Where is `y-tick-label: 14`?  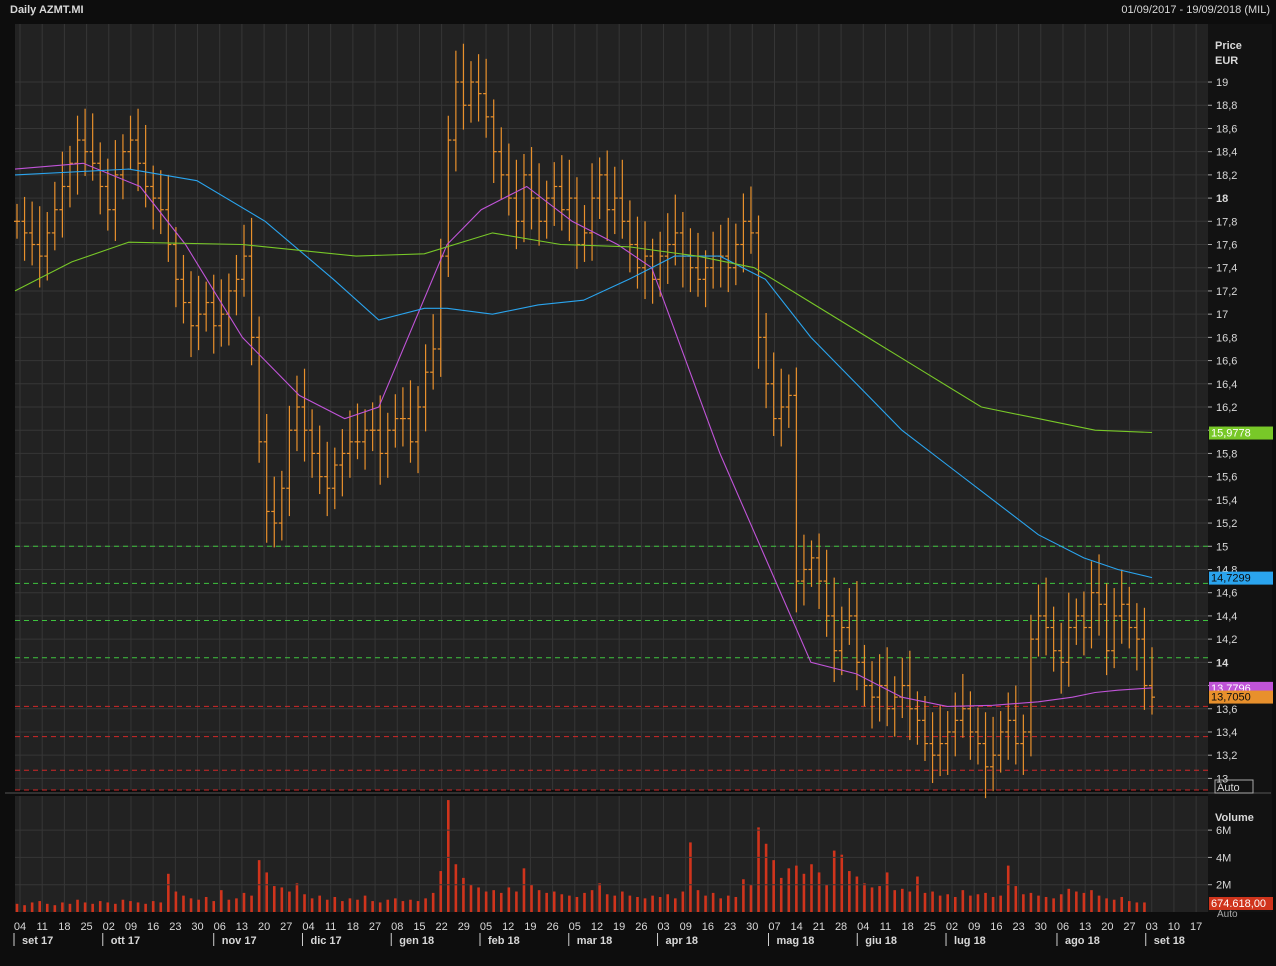
y-tick-label: 14 is located at coordinates (1222, 663).